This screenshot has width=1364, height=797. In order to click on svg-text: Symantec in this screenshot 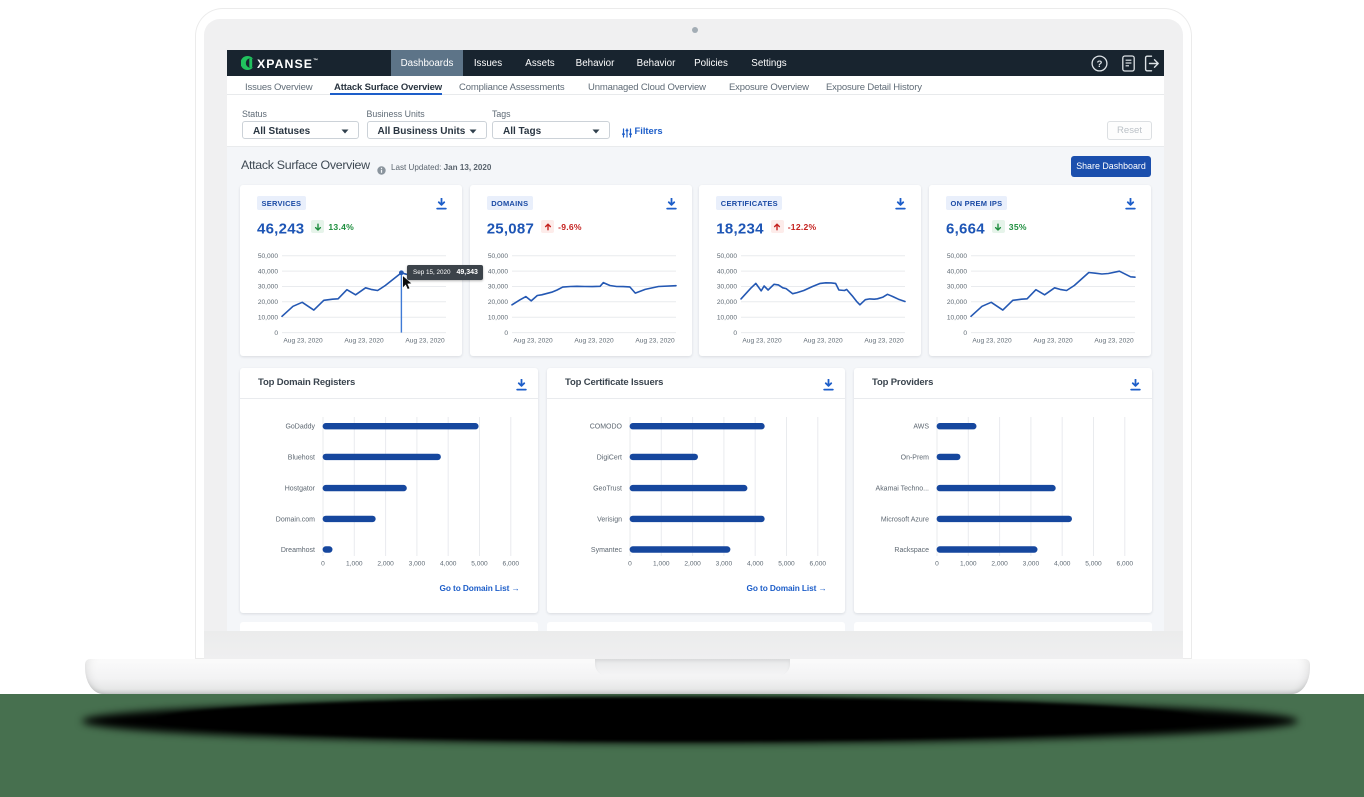, I will do `click(607, 550)`.